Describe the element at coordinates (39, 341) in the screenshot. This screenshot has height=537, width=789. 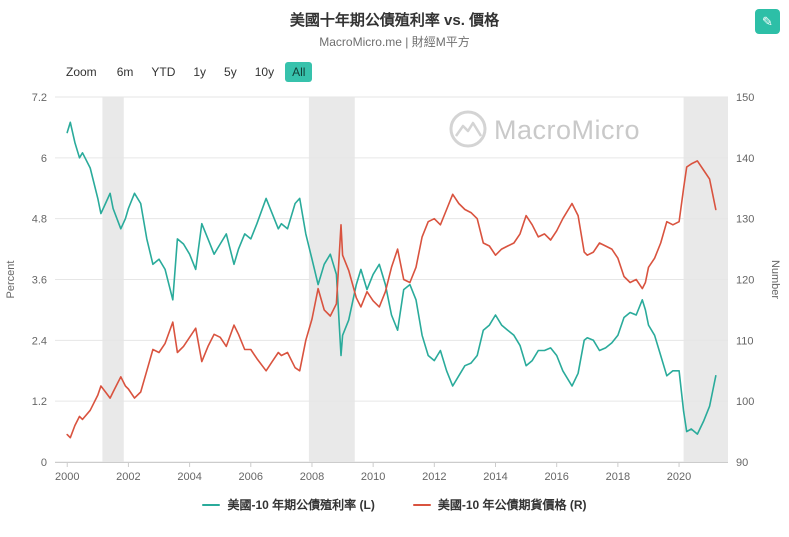
I see `svg-text: 2.4` at that location.